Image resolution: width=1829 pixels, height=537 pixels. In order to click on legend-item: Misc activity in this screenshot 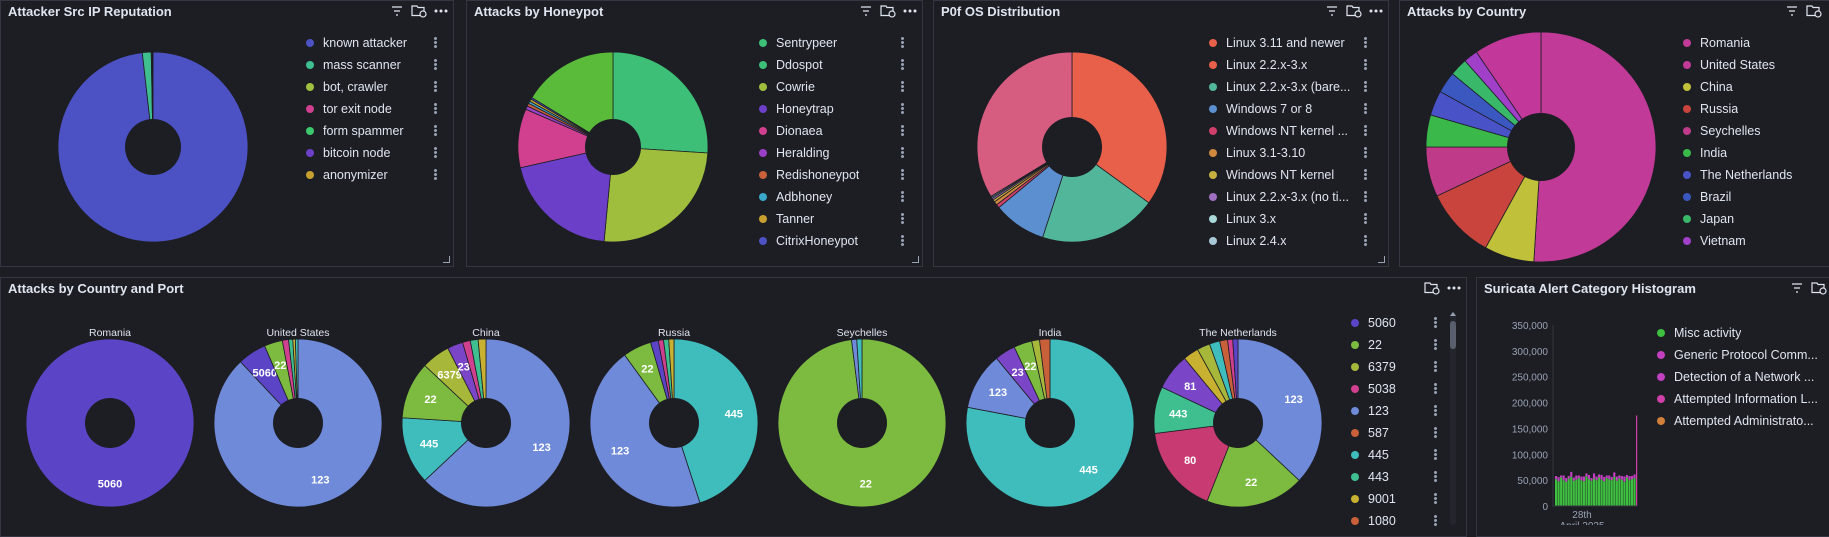, I will do `click(1742, 333)`.